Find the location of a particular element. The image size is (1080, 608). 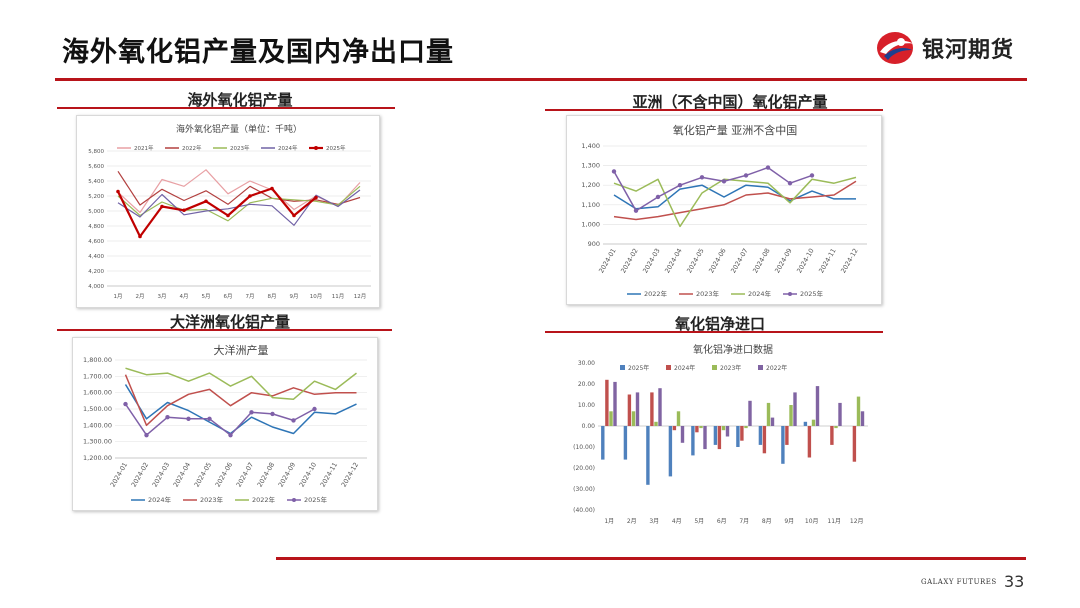

y-tick-label: 1,800.00 is located at coordinates (97, 360).